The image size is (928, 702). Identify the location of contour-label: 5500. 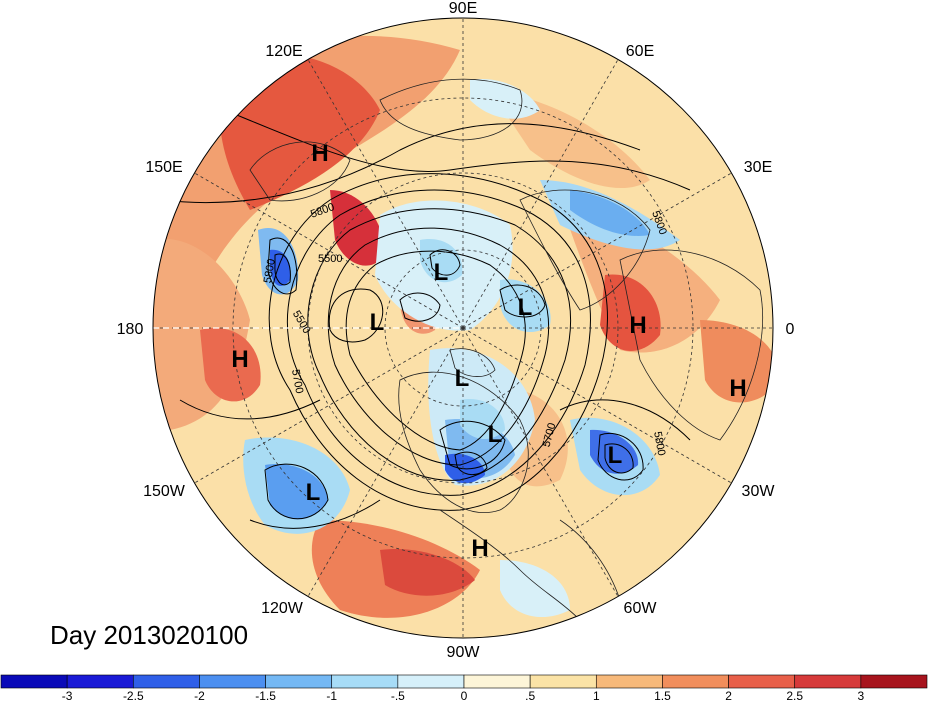
(330, 259).